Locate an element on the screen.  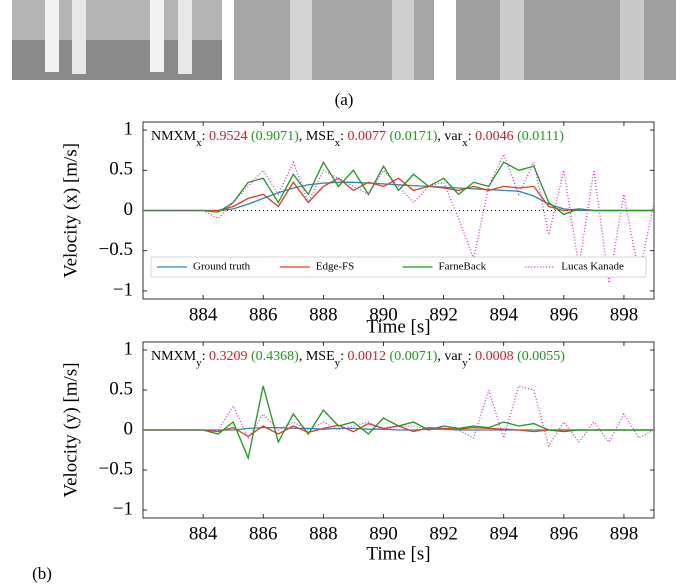
y-axis-label: Velocity (x) [m/s] is located at coordinates (70, 210).